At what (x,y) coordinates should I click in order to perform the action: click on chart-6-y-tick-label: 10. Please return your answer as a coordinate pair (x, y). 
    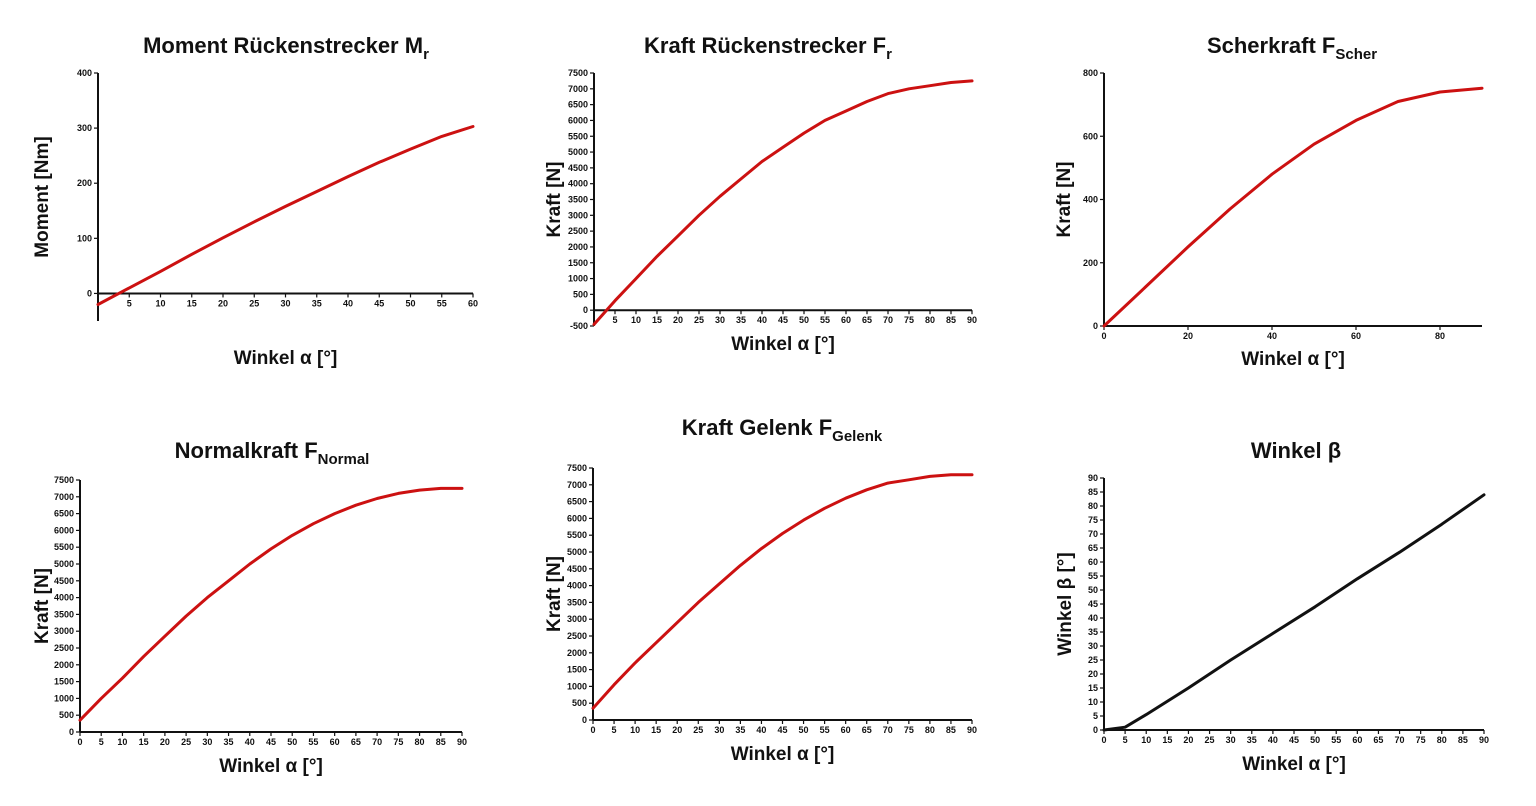
    Looking at the image, I should click on (1093, 702).